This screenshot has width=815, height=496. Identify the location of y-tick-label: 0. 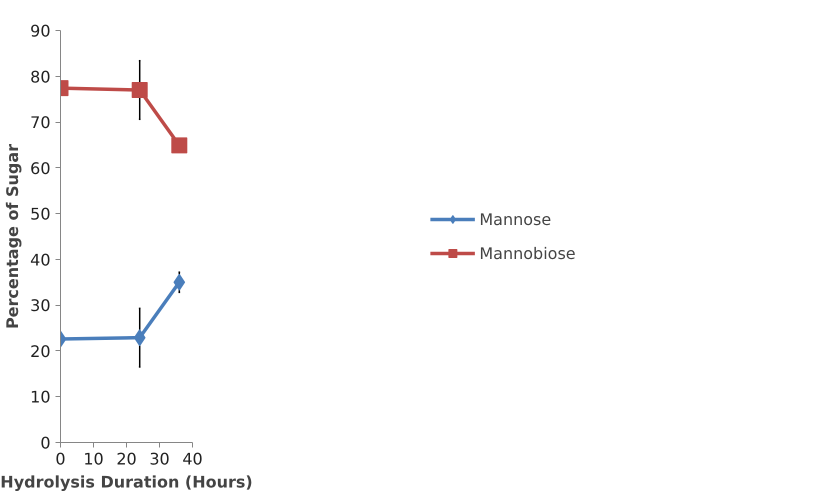
(45, 443).